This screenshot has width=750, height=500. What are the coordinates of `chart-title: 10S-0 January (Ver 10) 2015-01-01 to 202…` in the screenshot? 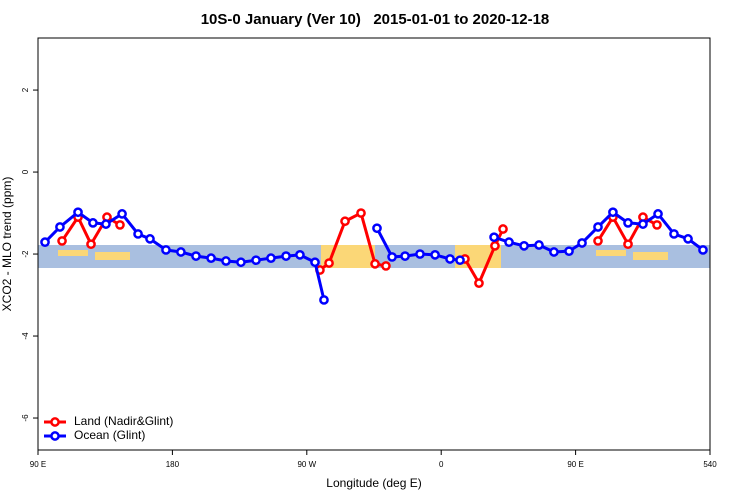 It's located at (375, 19).